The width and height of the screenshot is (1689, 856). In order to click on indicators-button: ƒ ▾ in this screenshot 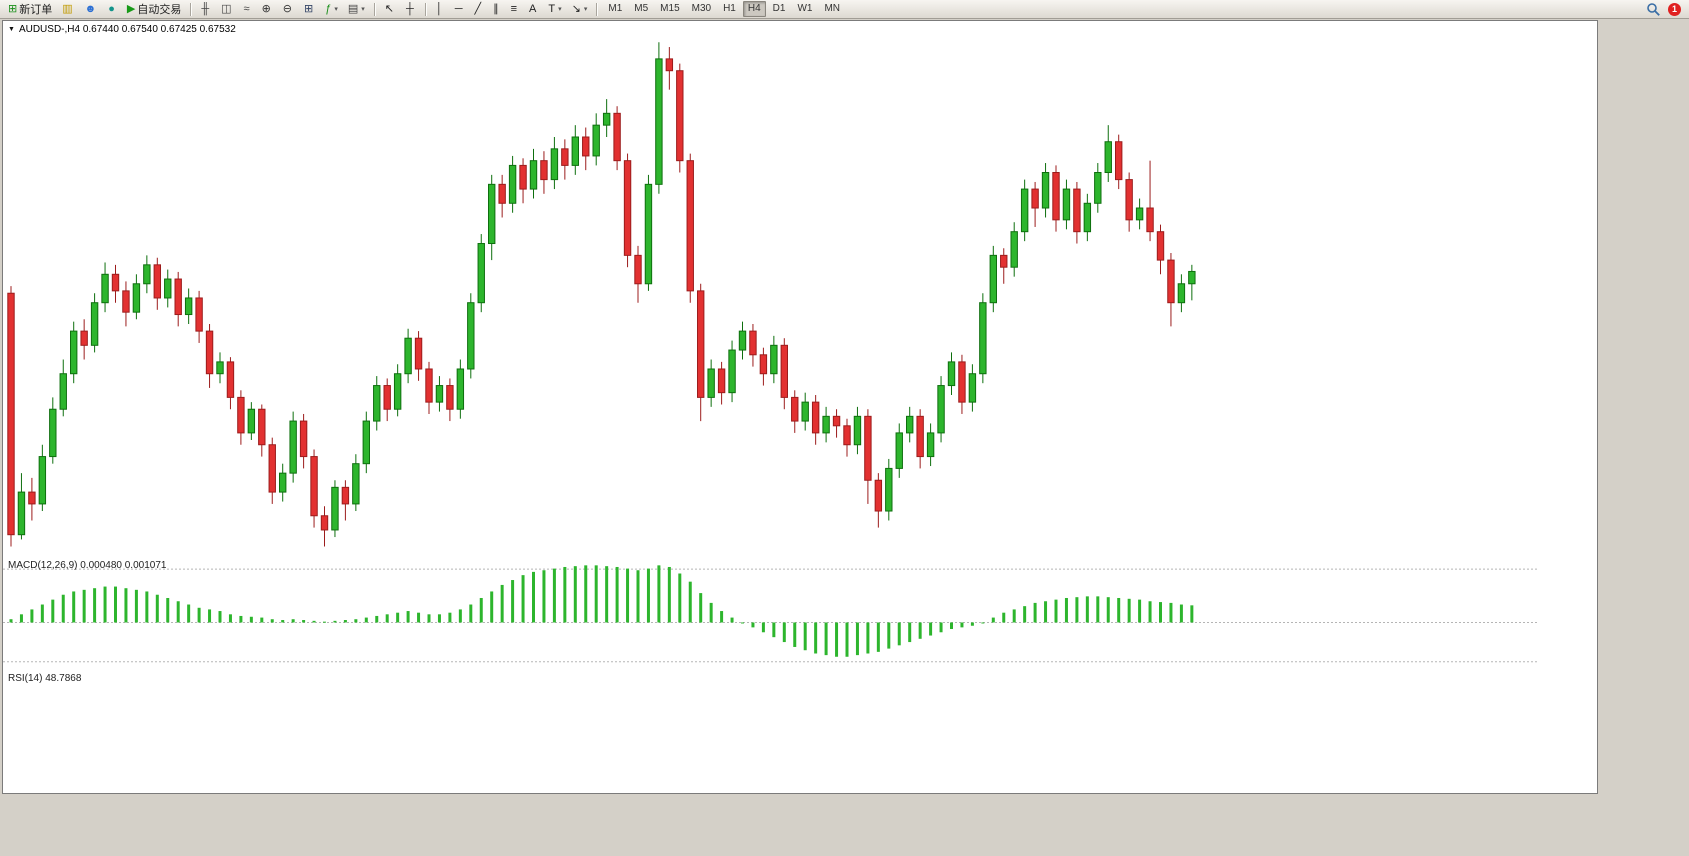, I will do `click(331, 9)`.